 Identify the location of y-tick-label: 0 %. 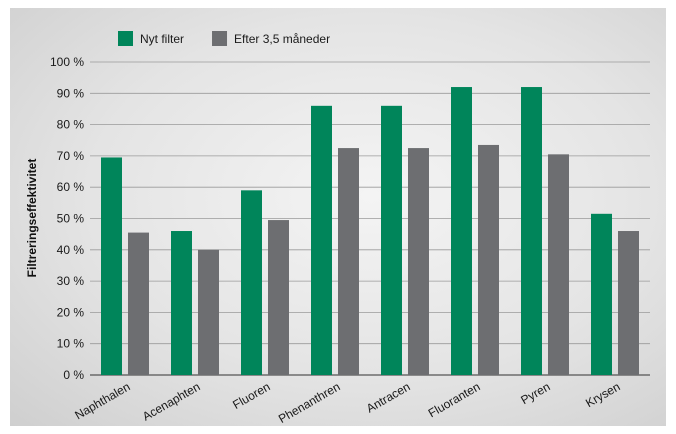
(73, 375).